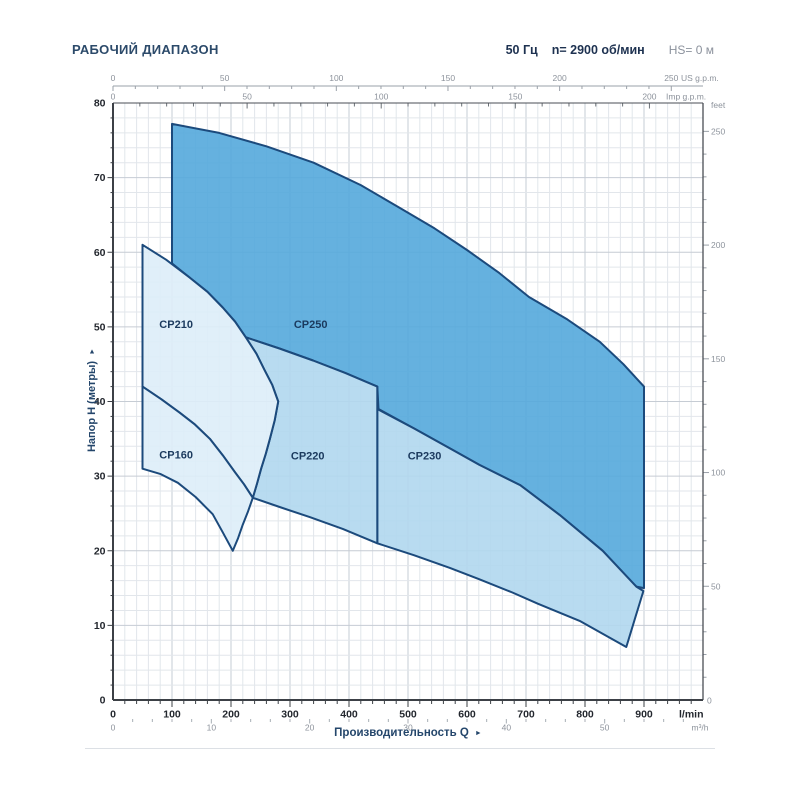 Image resolution: width=800 pixels, height=800 pixels. I want to click on y-axis-title-text: Напор H (метры), so click(92, 406).